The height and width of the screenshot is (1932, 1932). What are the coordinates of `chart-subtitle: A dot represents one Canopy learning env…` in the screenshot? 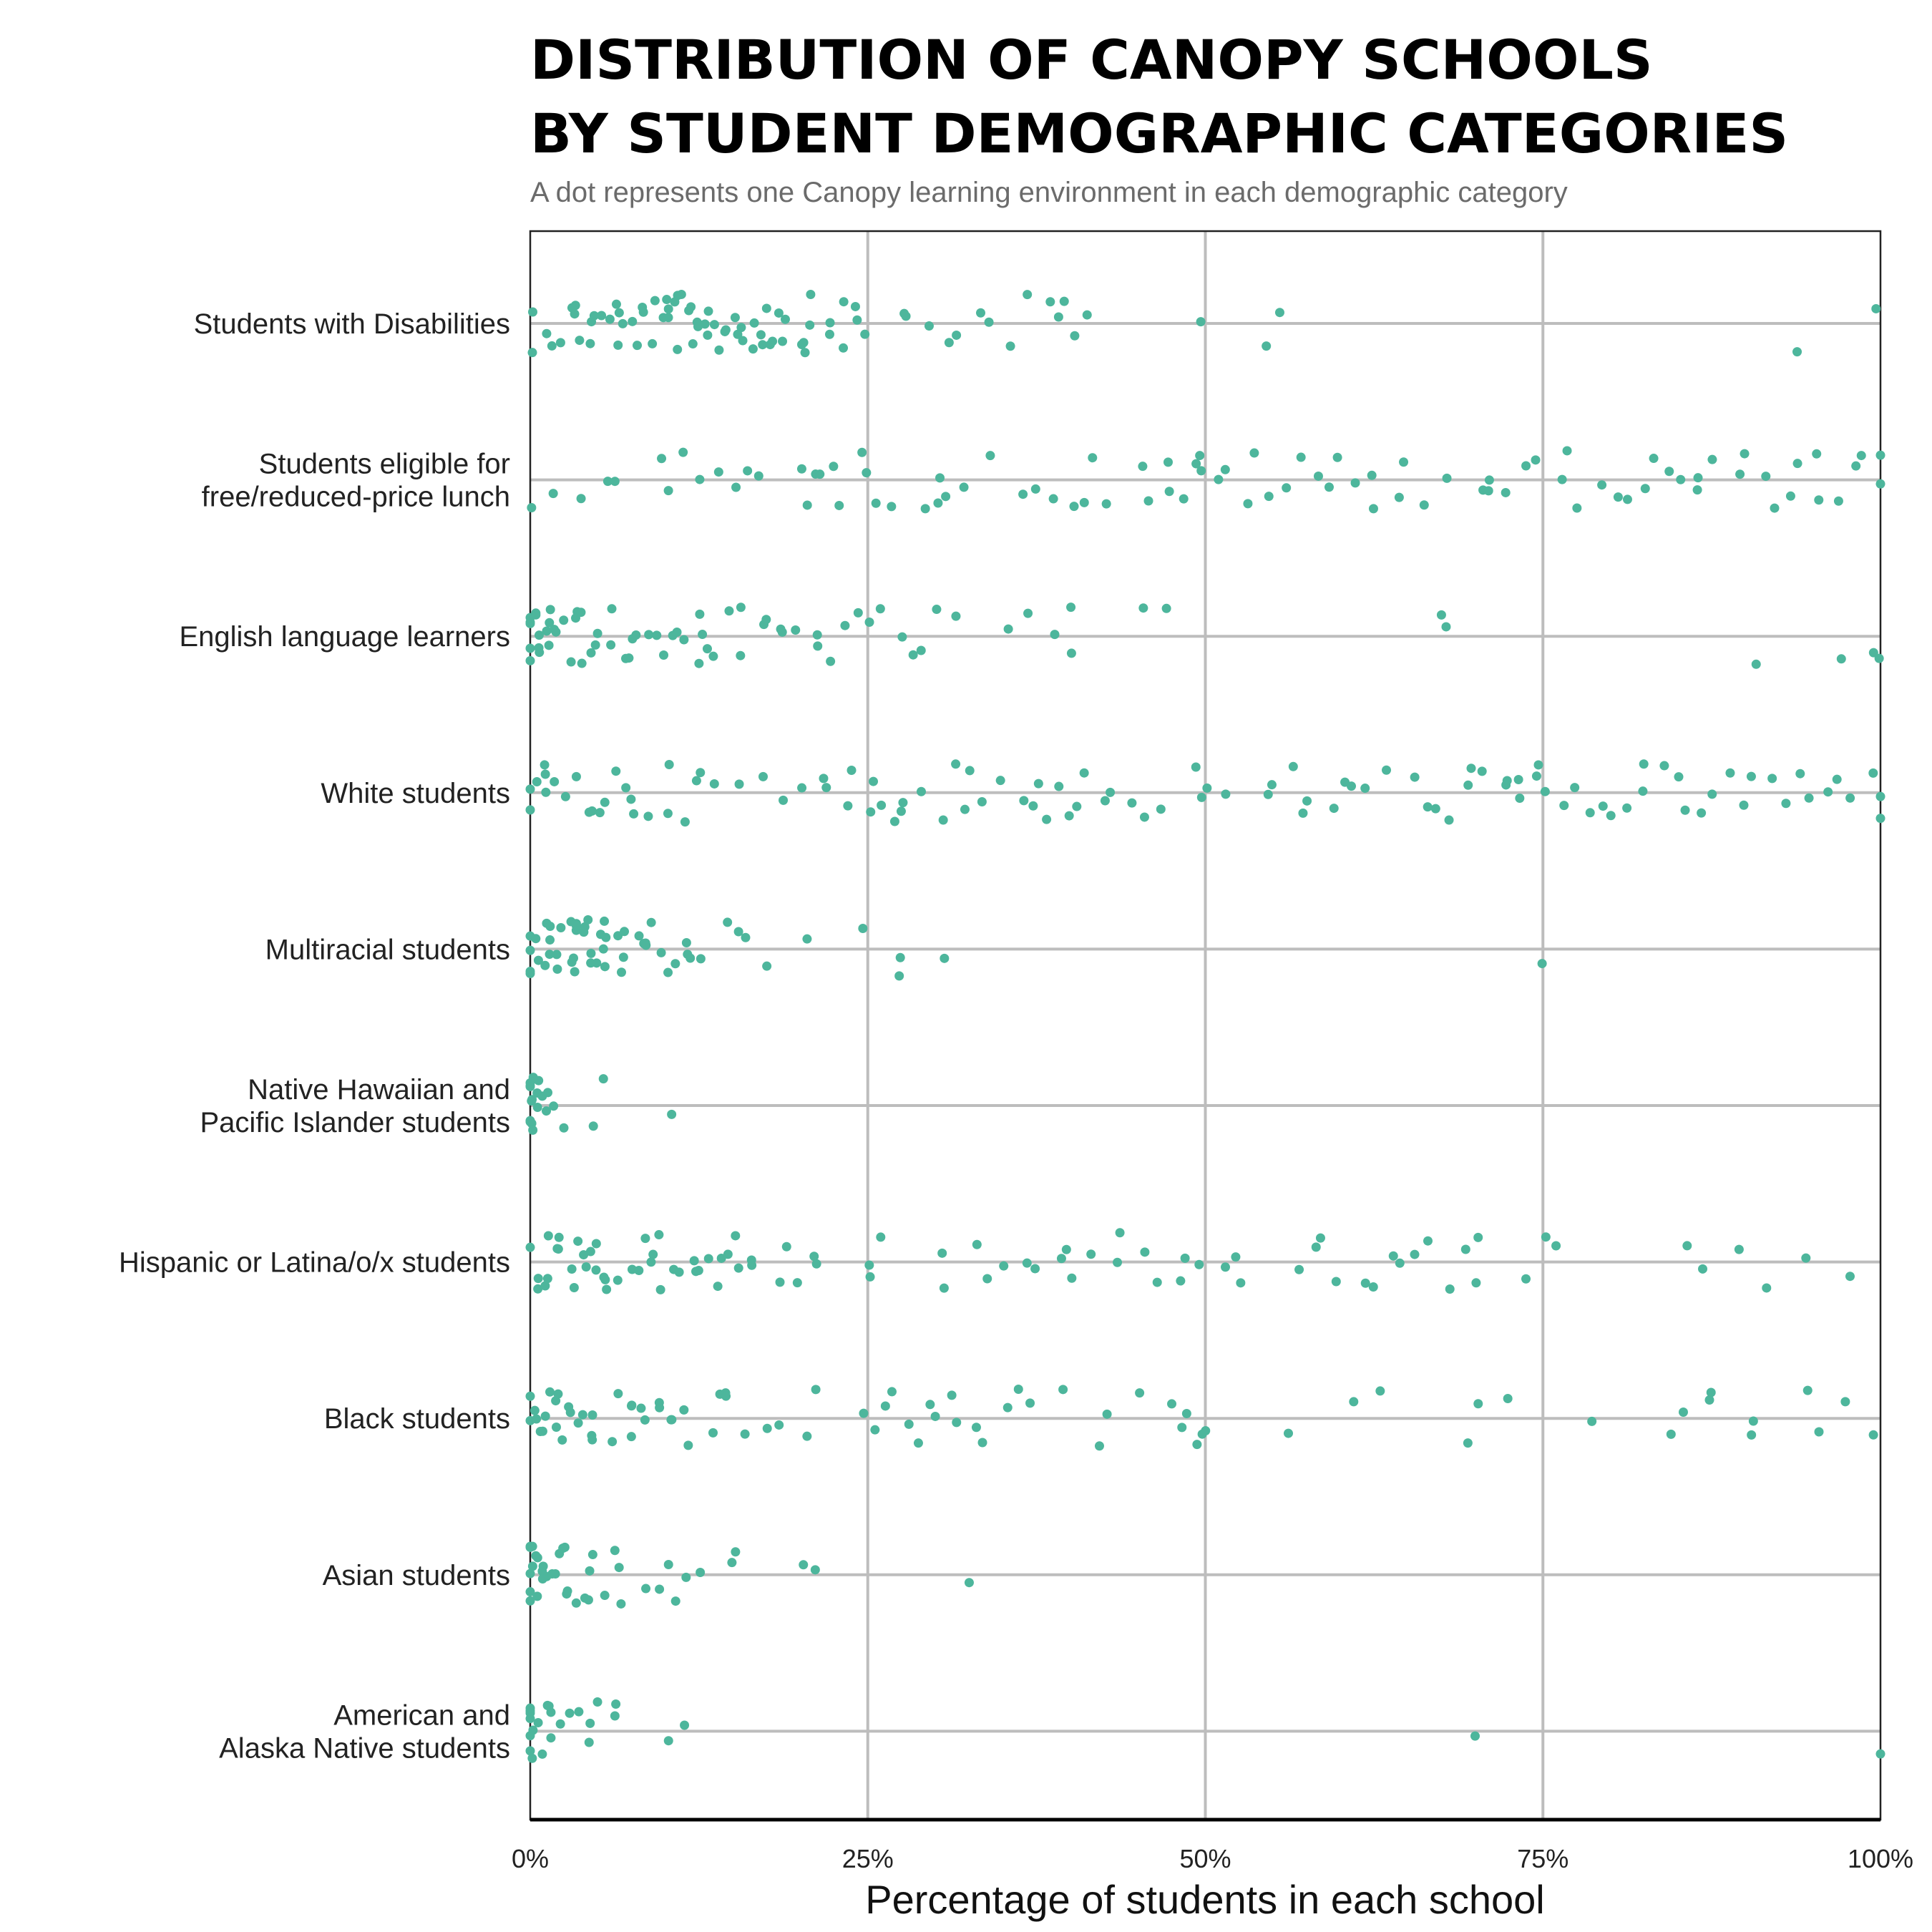 It's located at (1049, 192).